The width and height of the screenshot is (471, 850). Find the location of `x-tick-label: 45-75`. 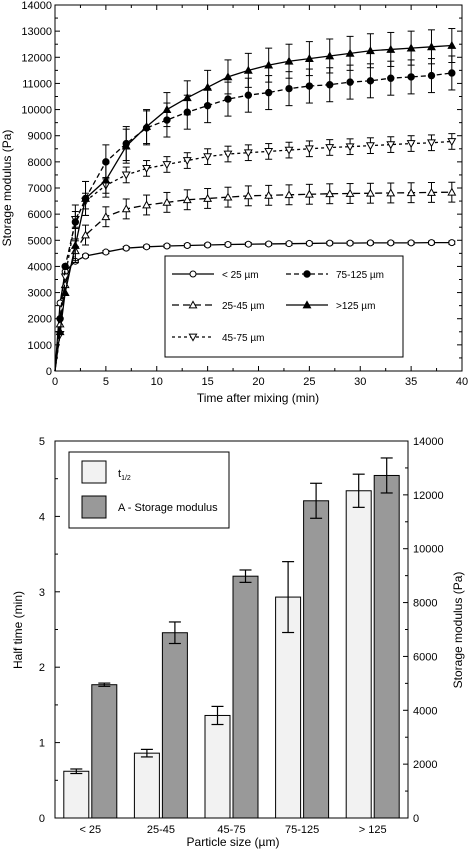

x-tick-label: 45-75 is located at coordinates (231, 830).